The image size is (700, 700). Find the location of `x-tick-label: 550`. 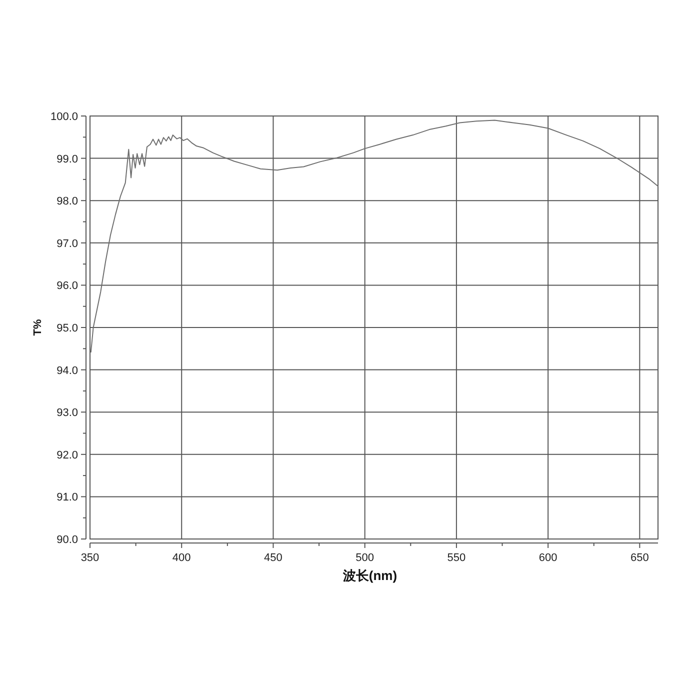

x-tick-label: 550 is located at coordinates (456, 558).